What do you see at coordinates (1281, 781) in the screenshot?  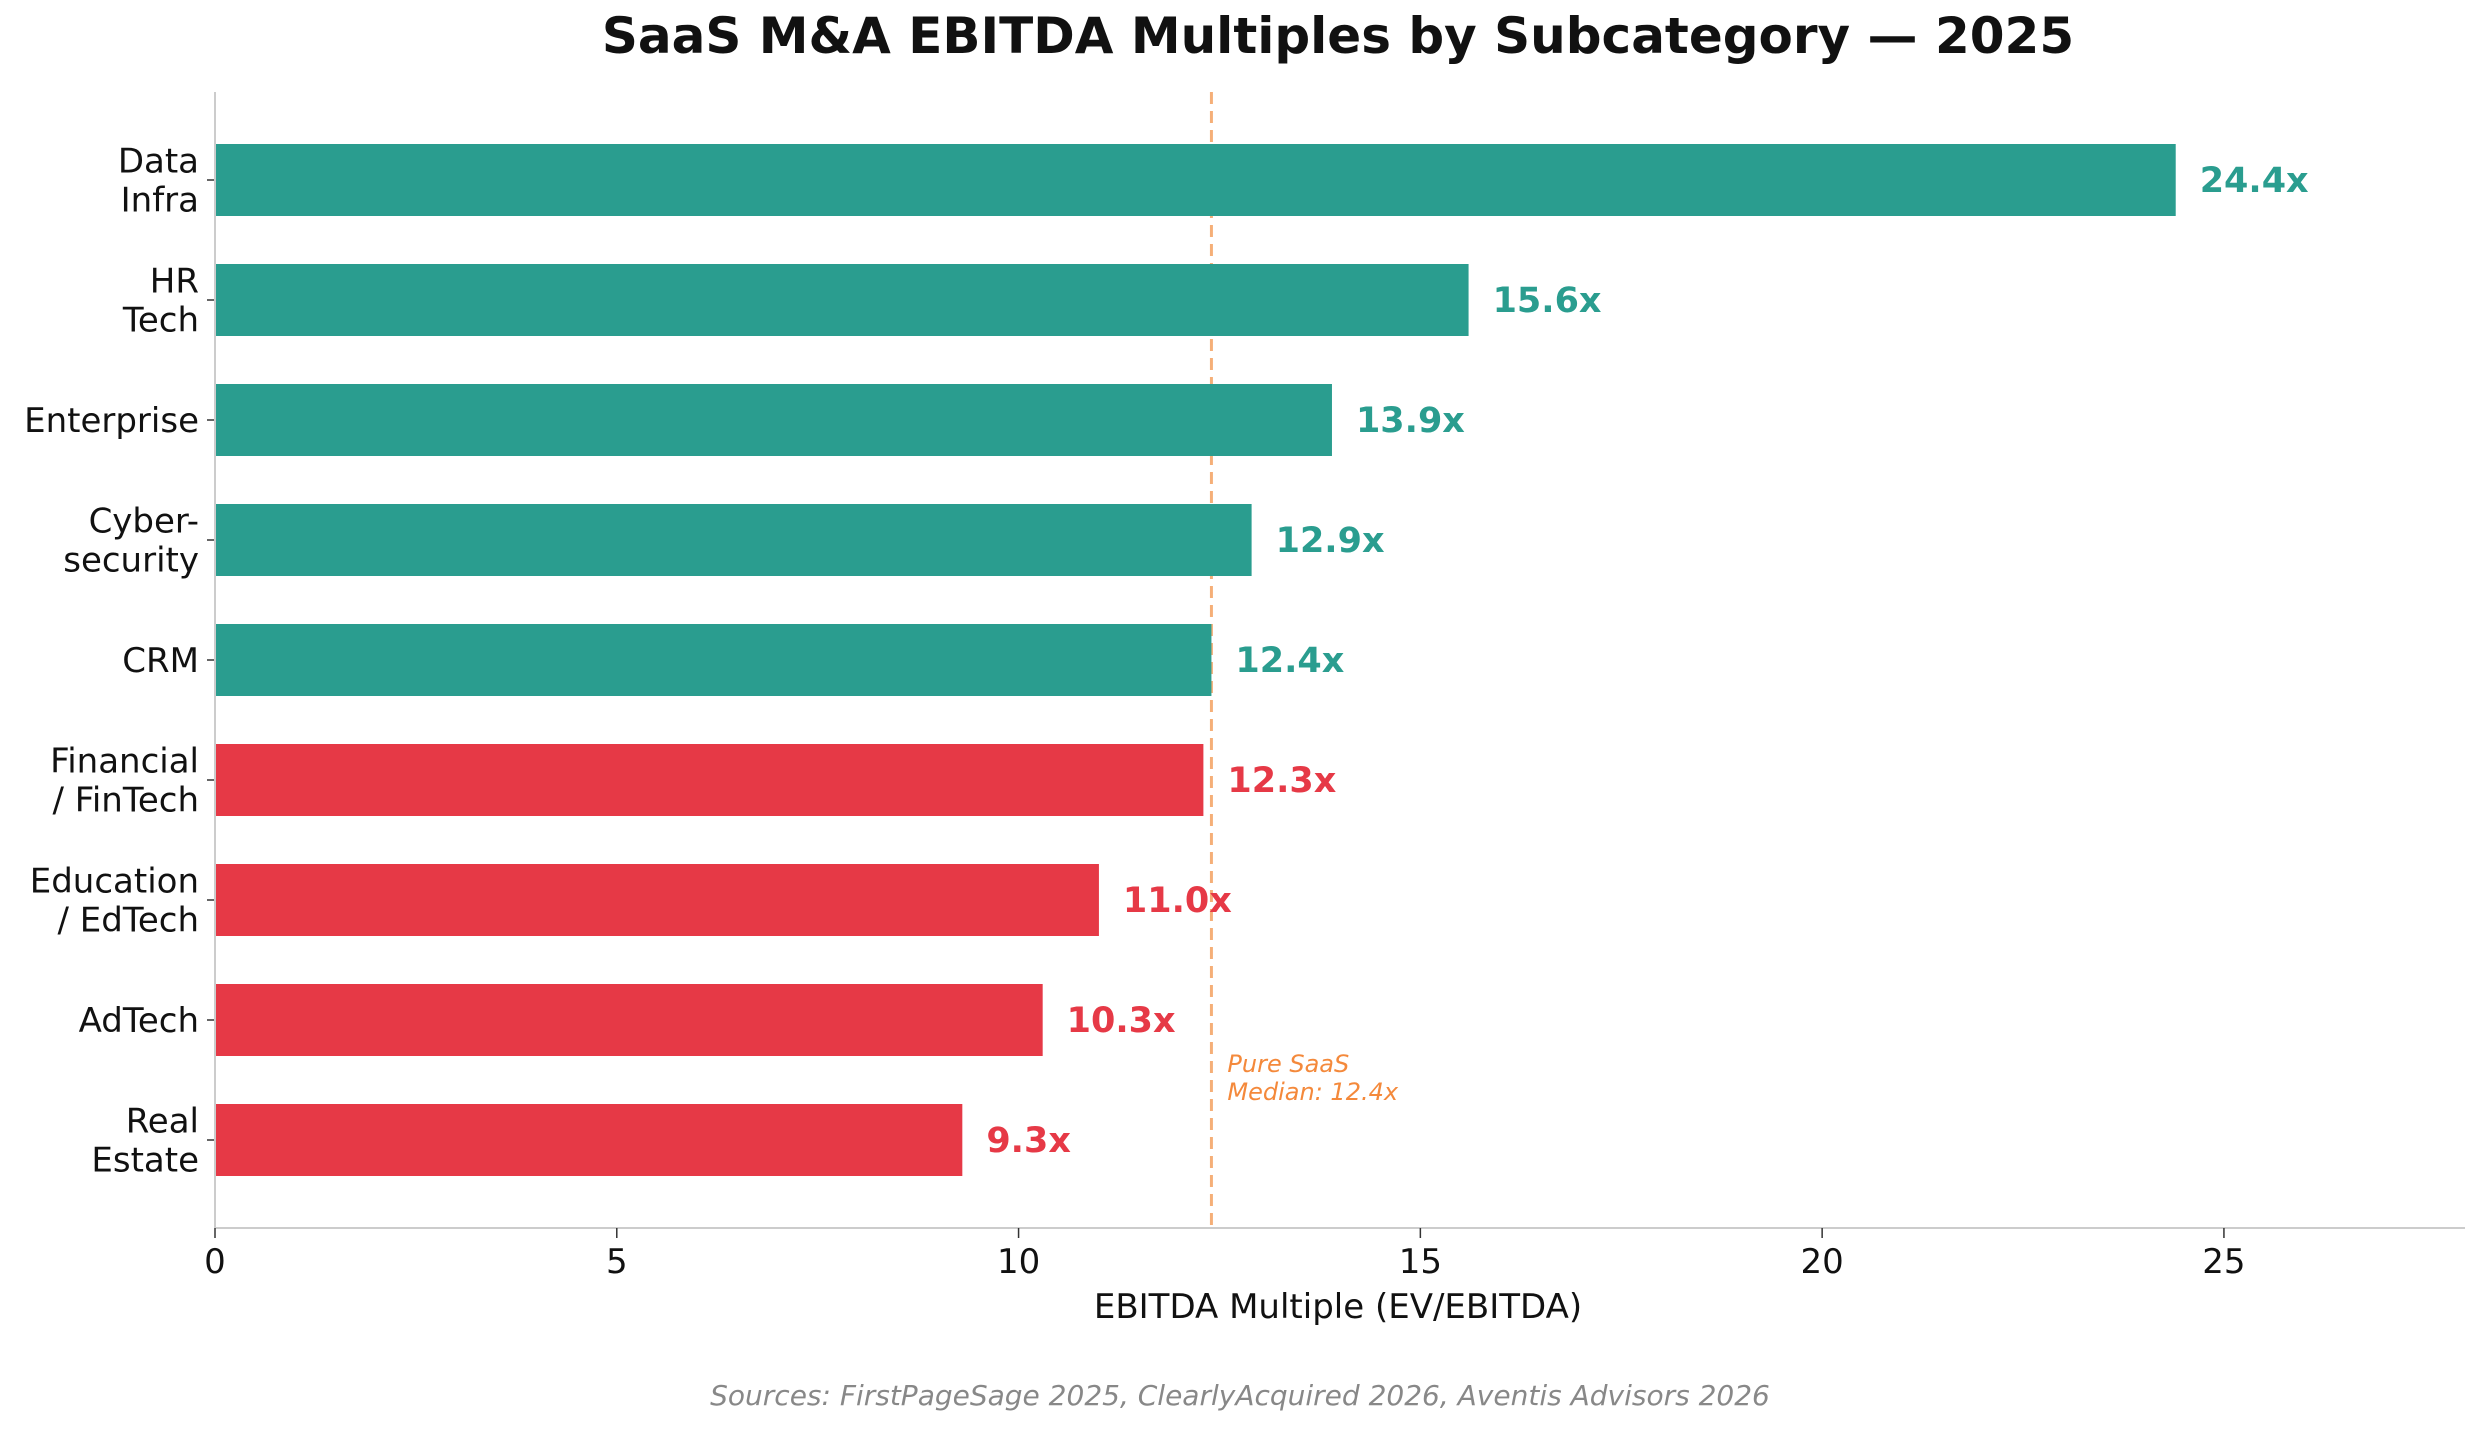 I see `bar-value-label: 12.3x` at bounding box center [1281, 781].